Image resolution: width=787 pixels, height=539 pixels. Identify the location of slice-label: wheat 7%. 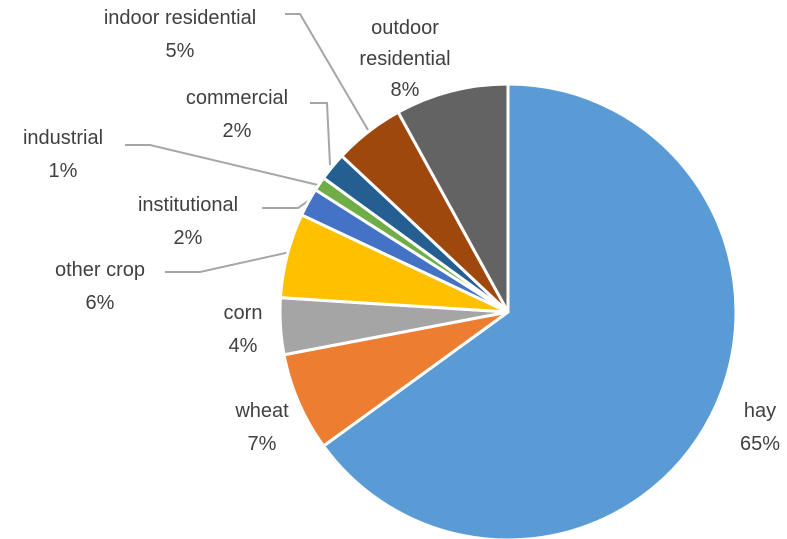
(261, 428).